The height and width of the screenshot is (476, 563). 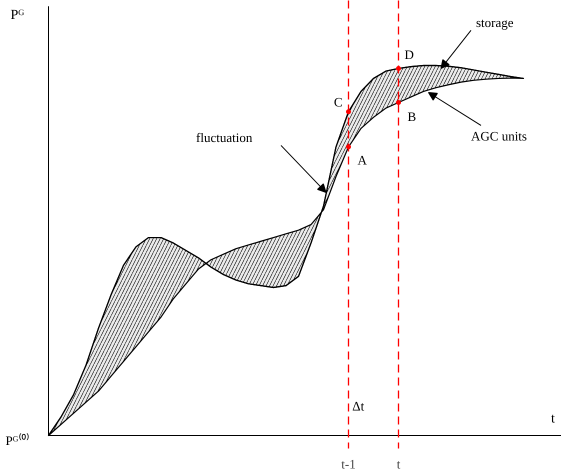 What do you see at coordinates (224, 138) in the screenshot?
I see `annotation: fluctuation` at bounding box center [224, 138].